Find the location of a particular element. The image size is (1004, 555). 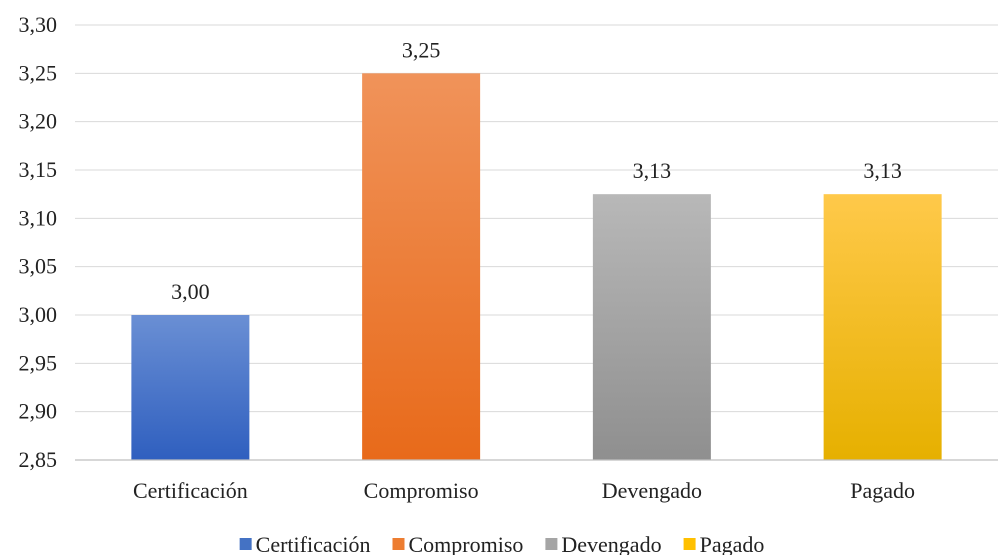

category-label: Pagado is located at coordinates (882, 490).